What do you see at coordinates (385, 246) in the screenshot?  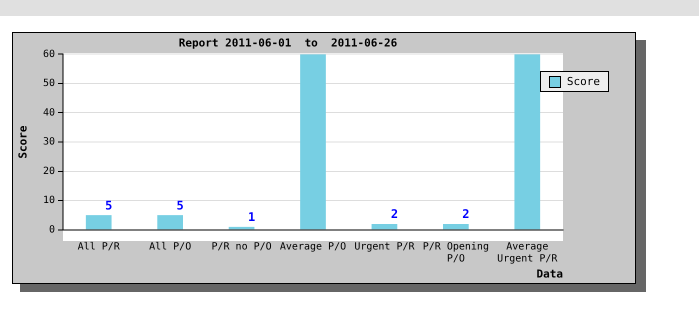 I see `x-tick-label: Urgent P/R` at bounding box center [385, 246].